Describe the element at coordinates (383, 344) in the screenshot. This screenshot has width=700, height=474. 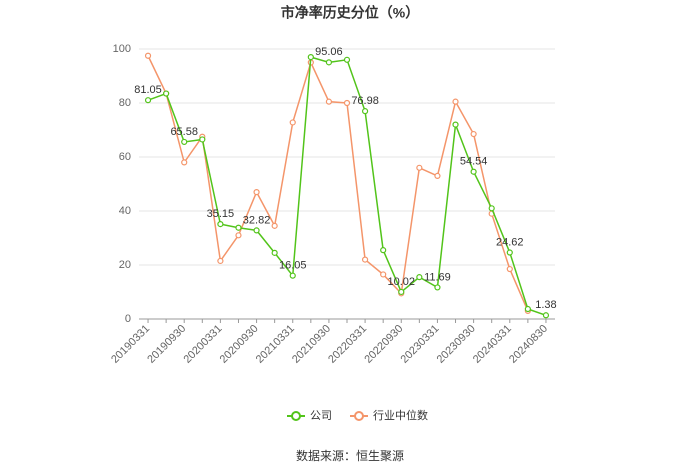
I see `x-tick-label: 20220930` at that location.